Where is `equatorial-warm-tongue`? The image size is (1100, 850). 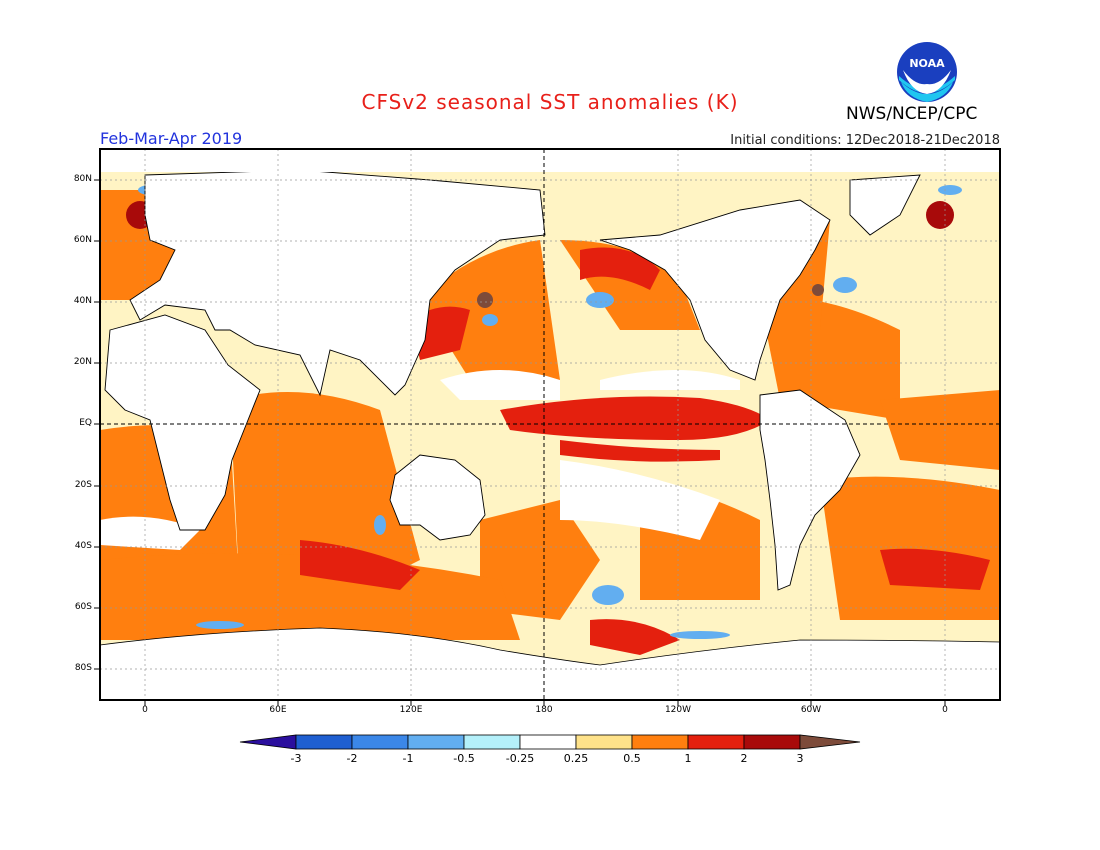 equatorial-warm-tongue is located at coordinates (635, 418).